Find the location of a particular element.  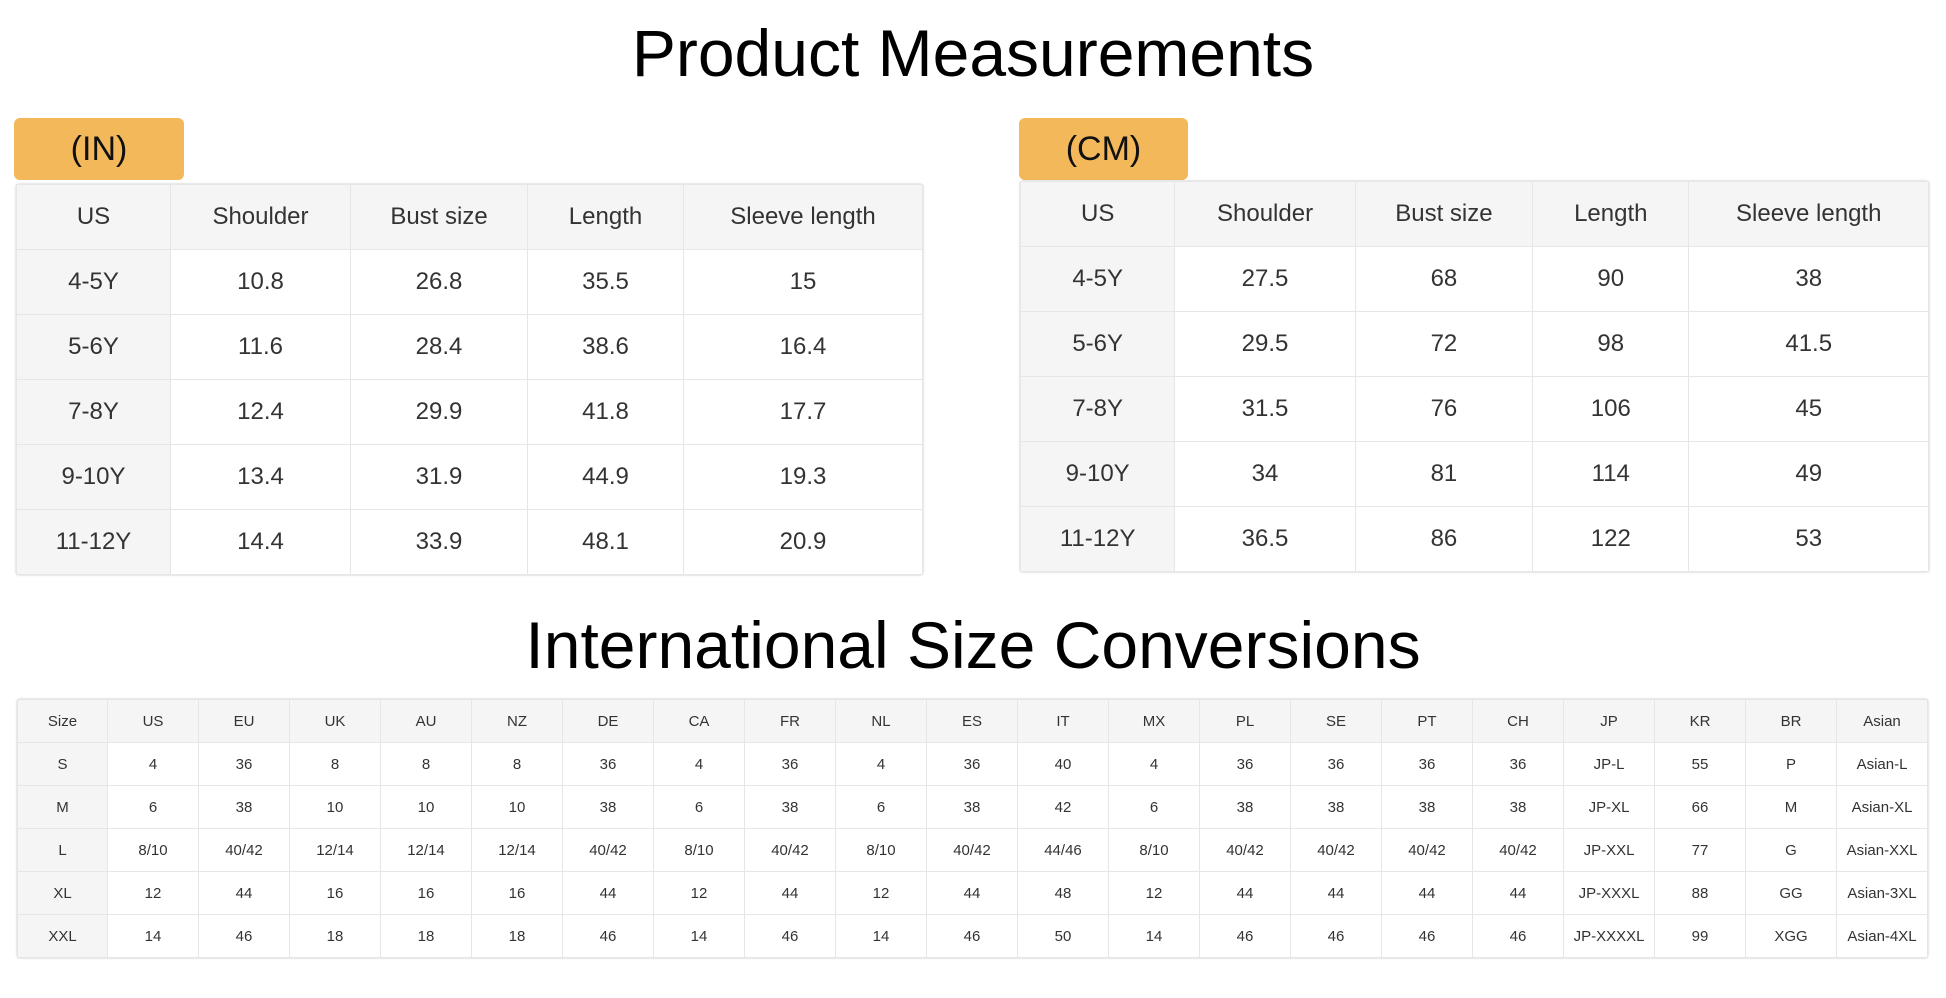

table-row: 5-6Y 29.5 72 98 41.5 is located at coordinates (1474, 344).